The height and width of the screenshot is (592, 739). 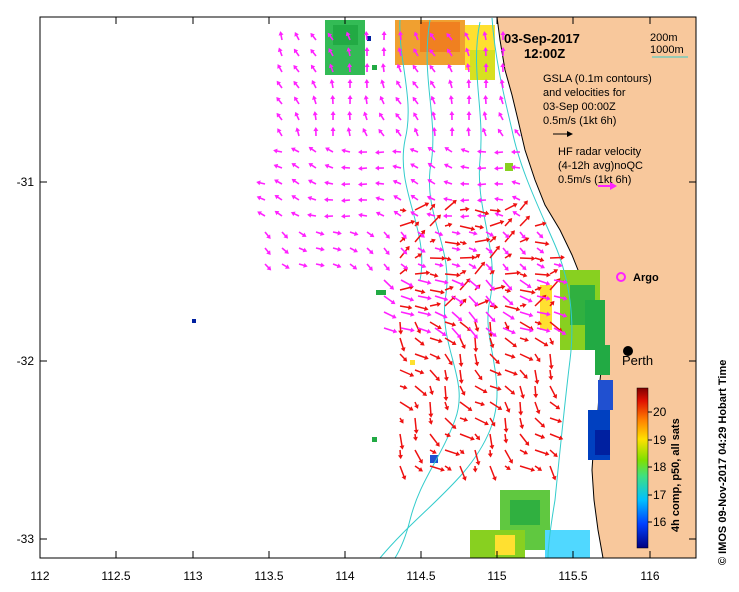 I want to click on gsla-legend-line: 0.5m/s (1kt 6h), so click(x=579, y=121).